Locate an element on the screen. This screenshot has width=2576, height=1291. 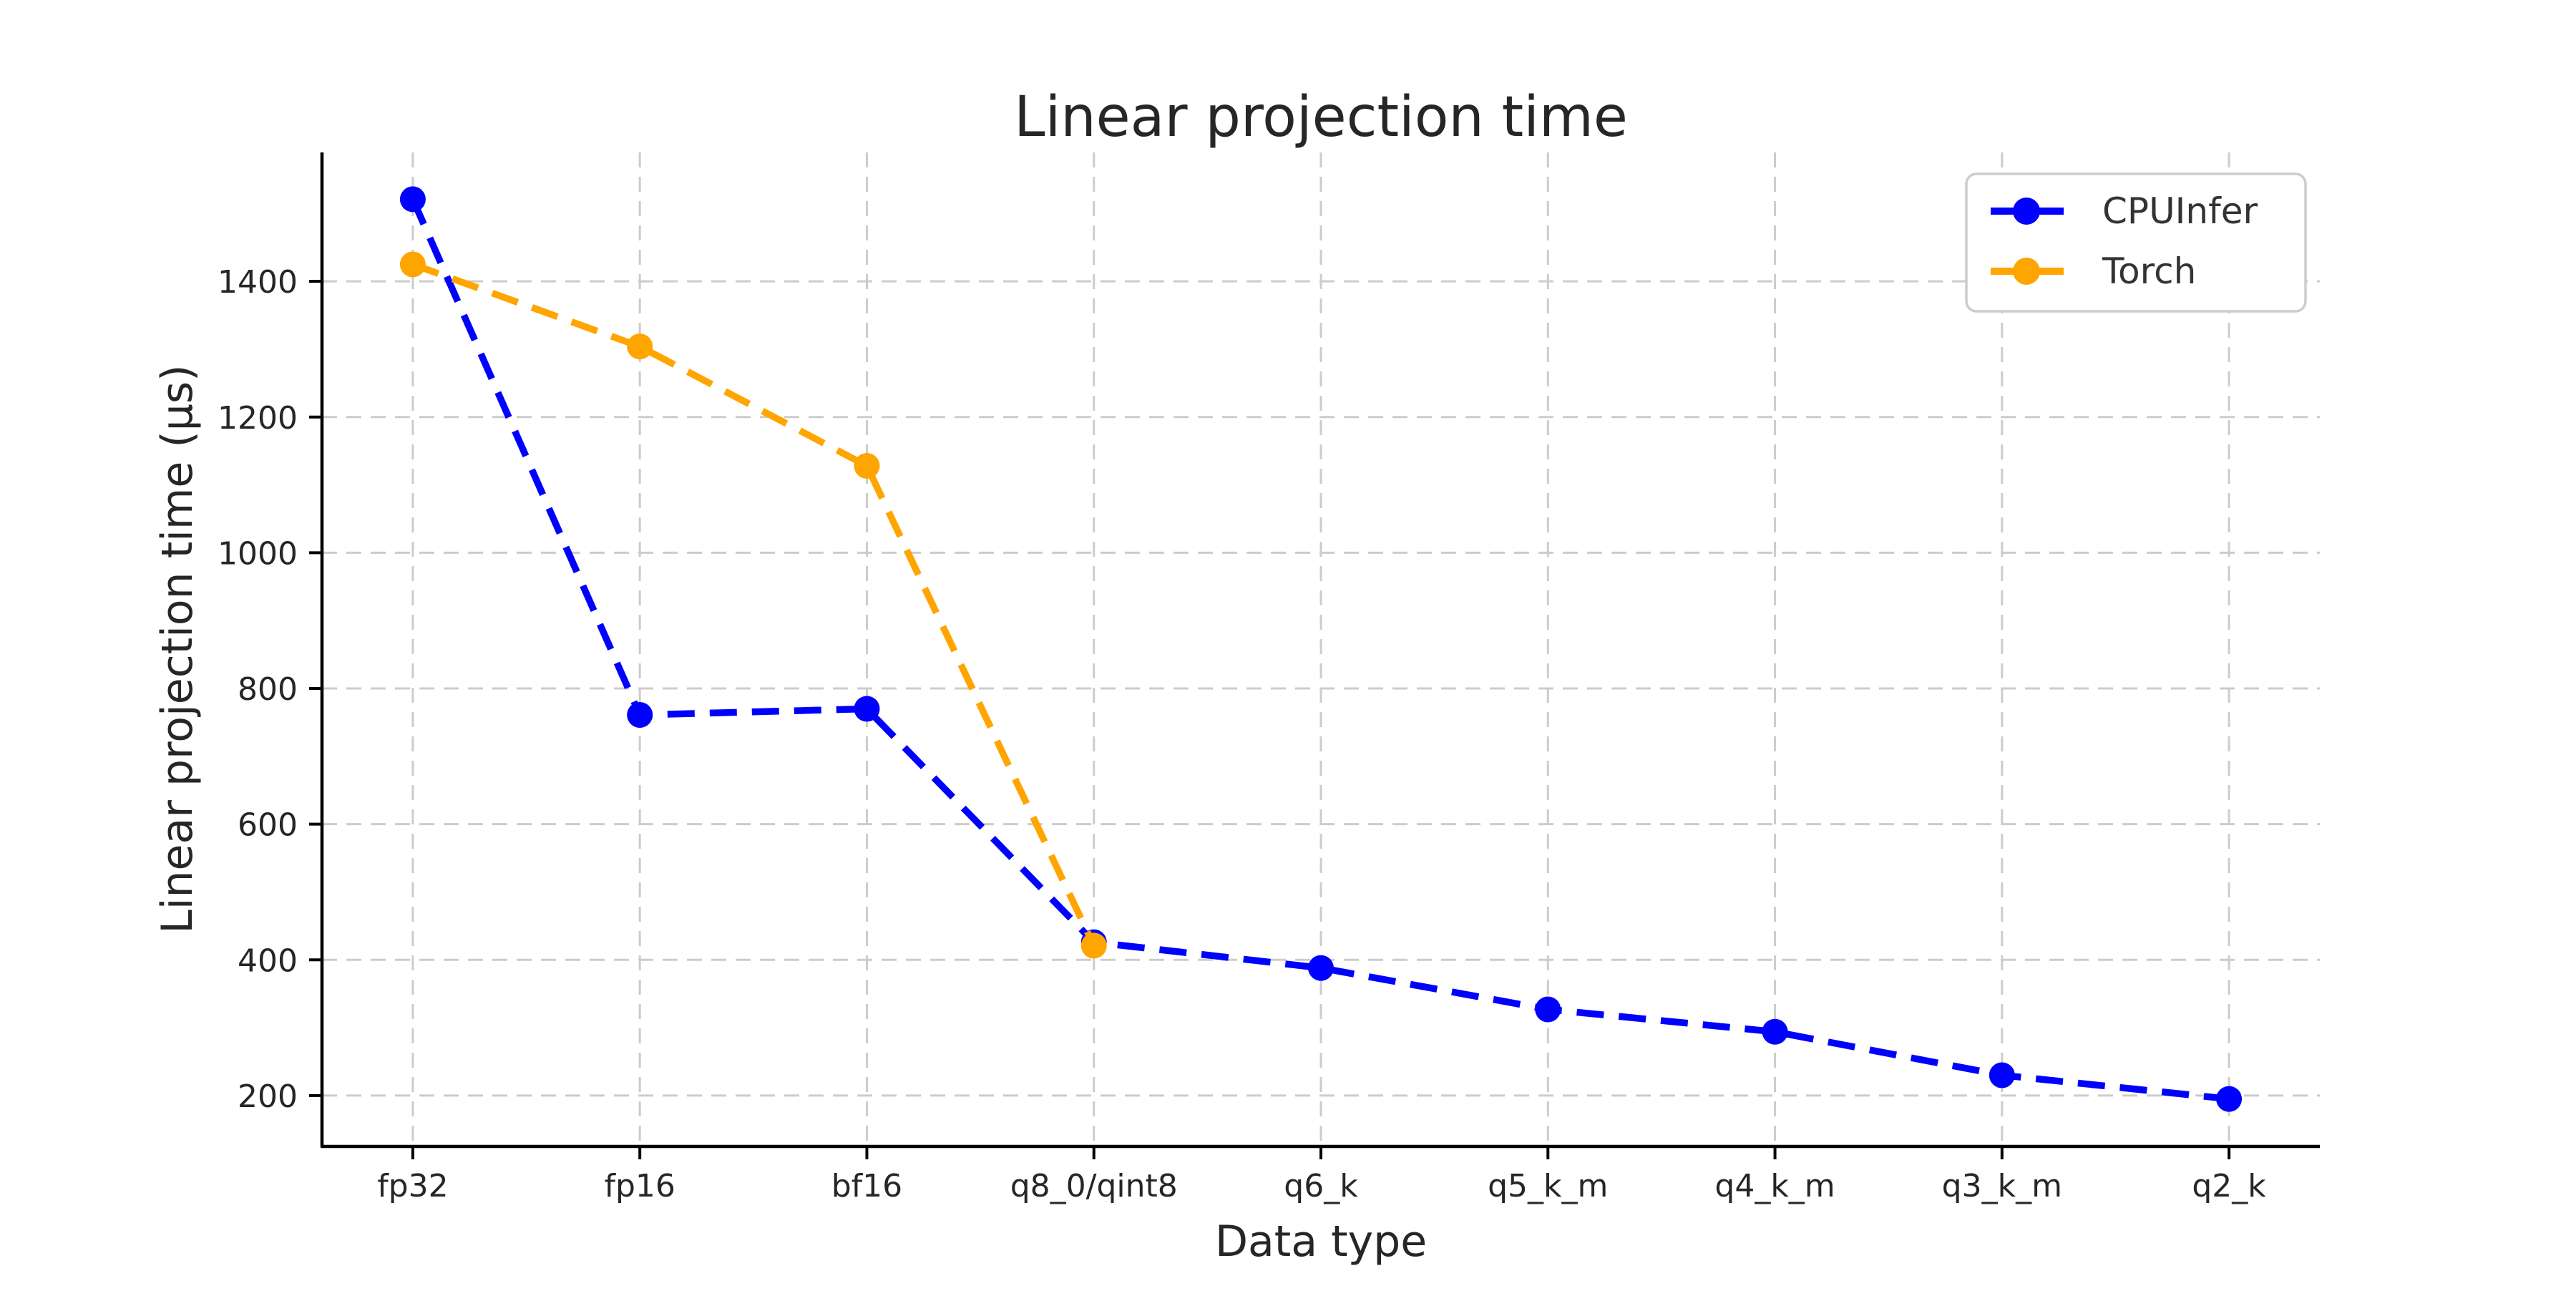
y-axis-title: Linear projection time (μs) is located at coordinates (177, 648).